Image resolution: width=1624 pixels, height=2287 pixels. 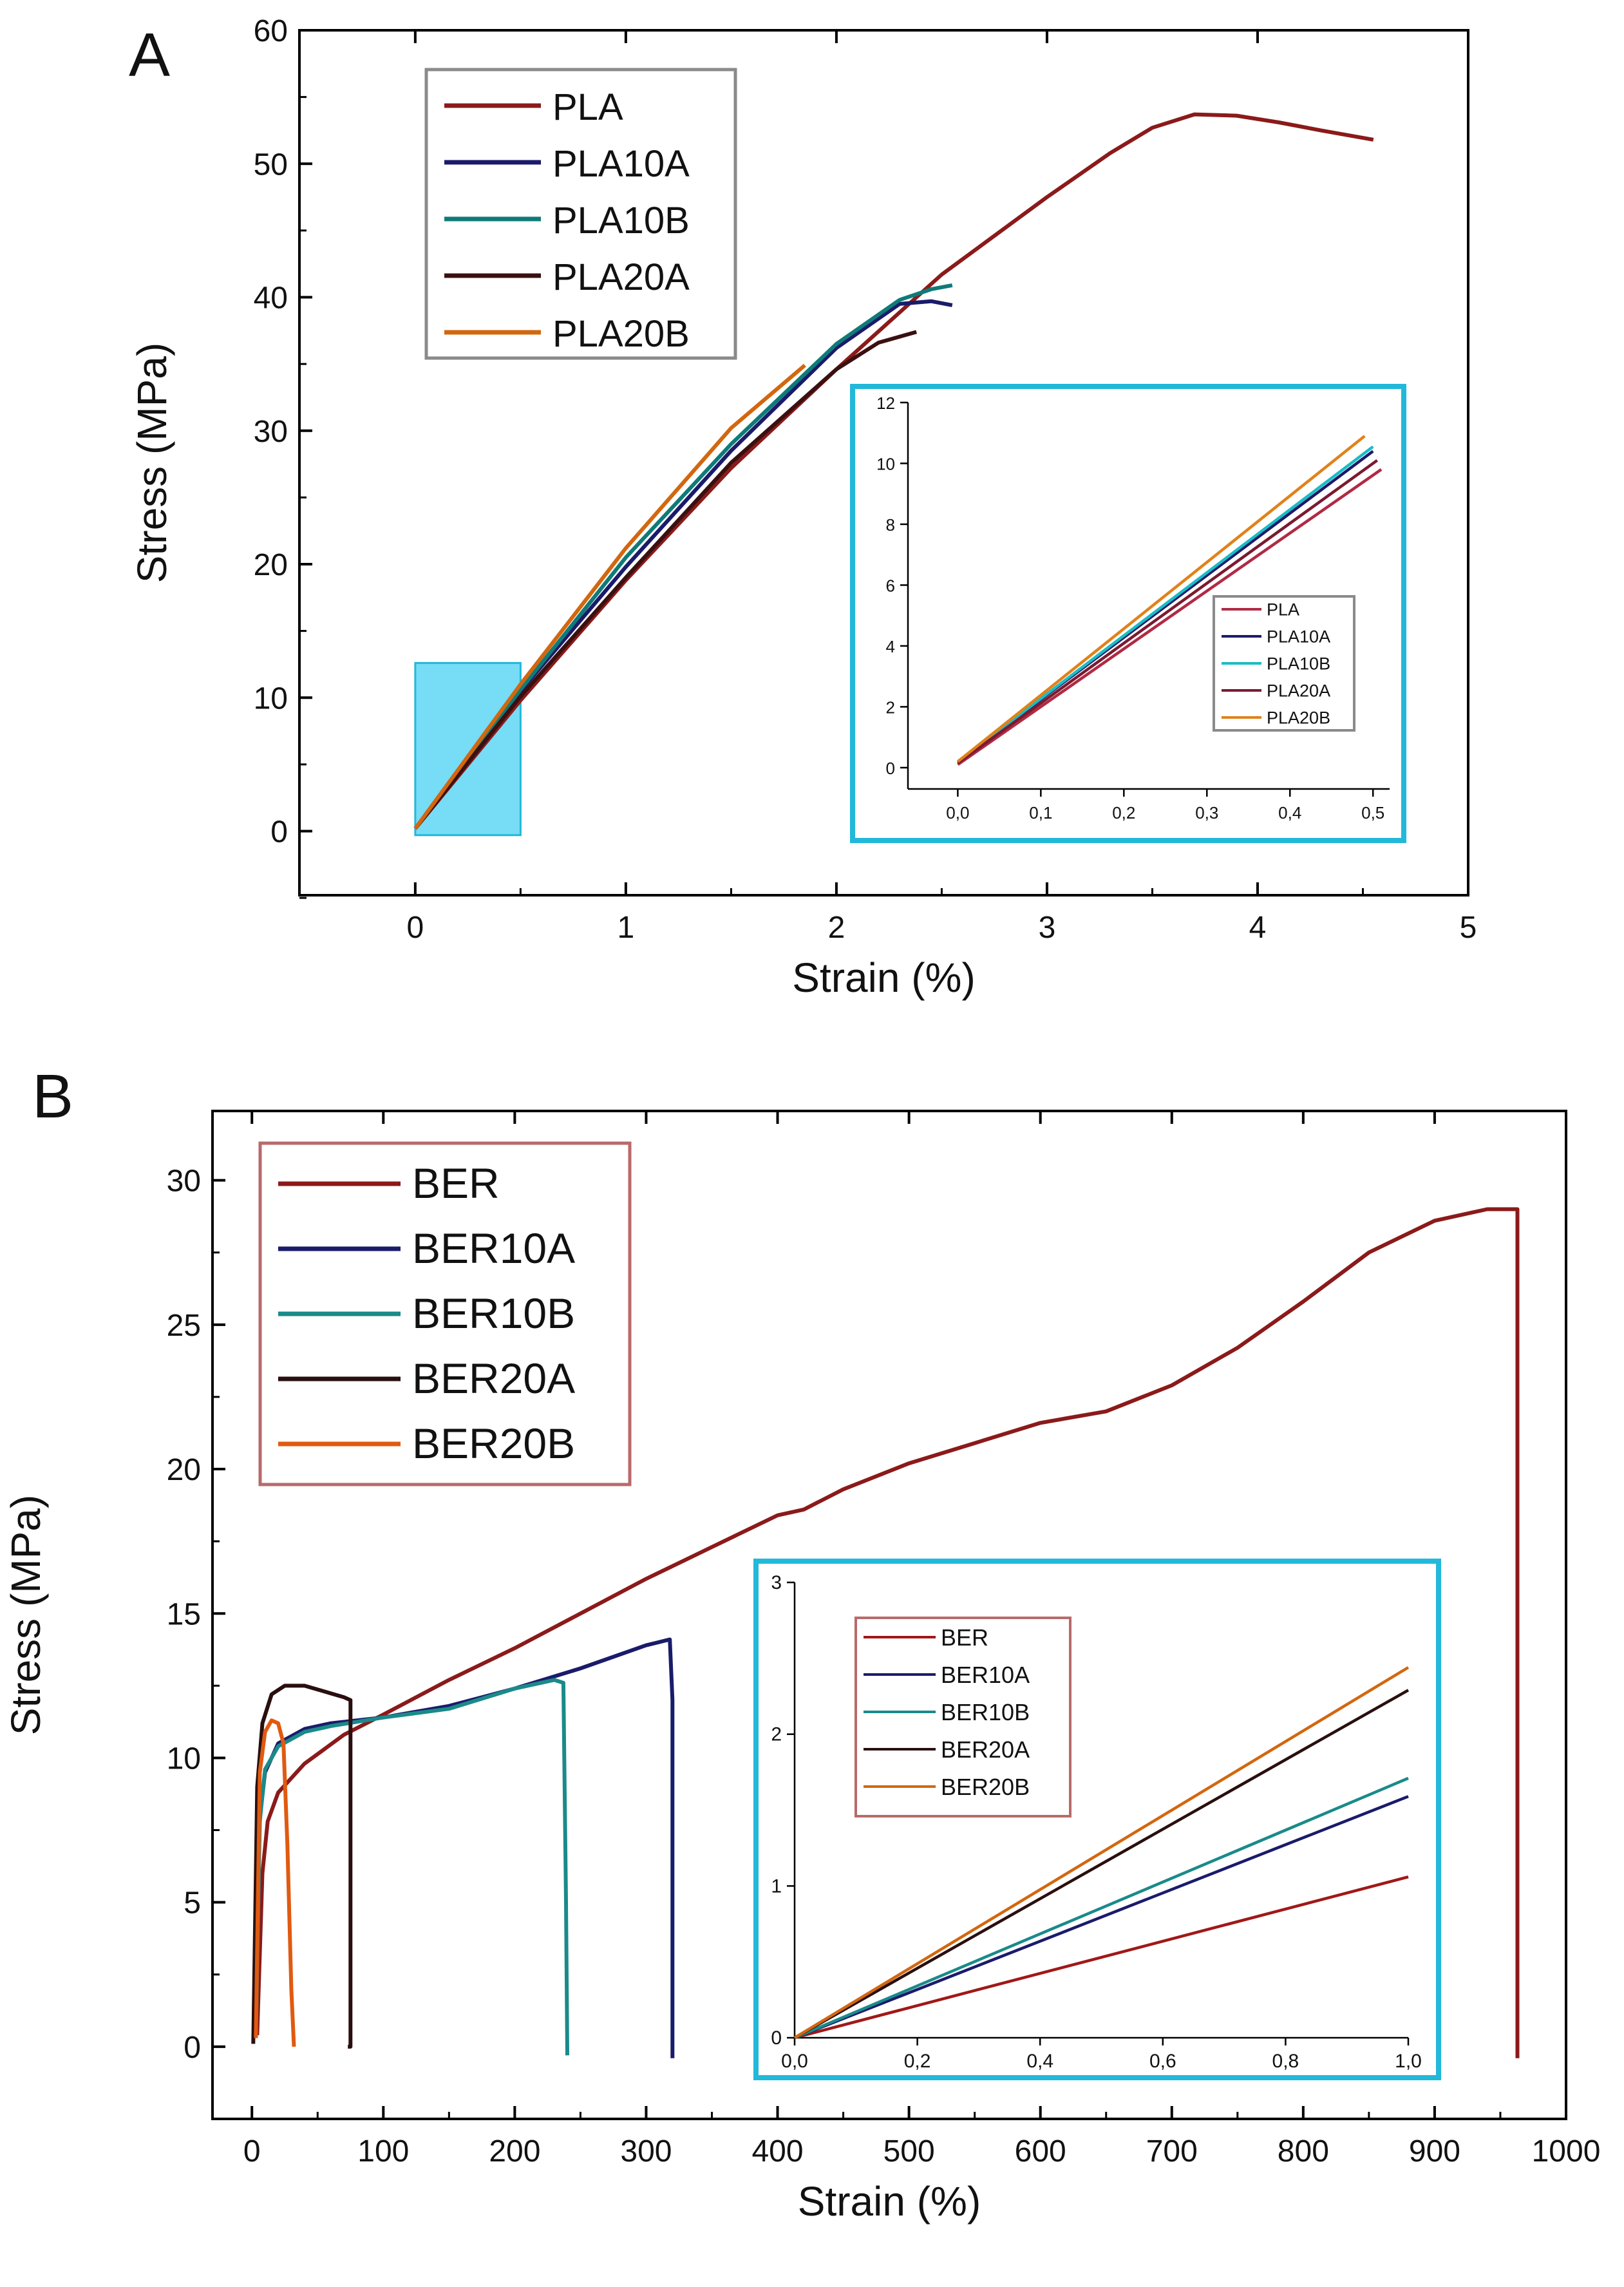 I want to click on y-tick-label: 25, so click(x=184, y=1326).